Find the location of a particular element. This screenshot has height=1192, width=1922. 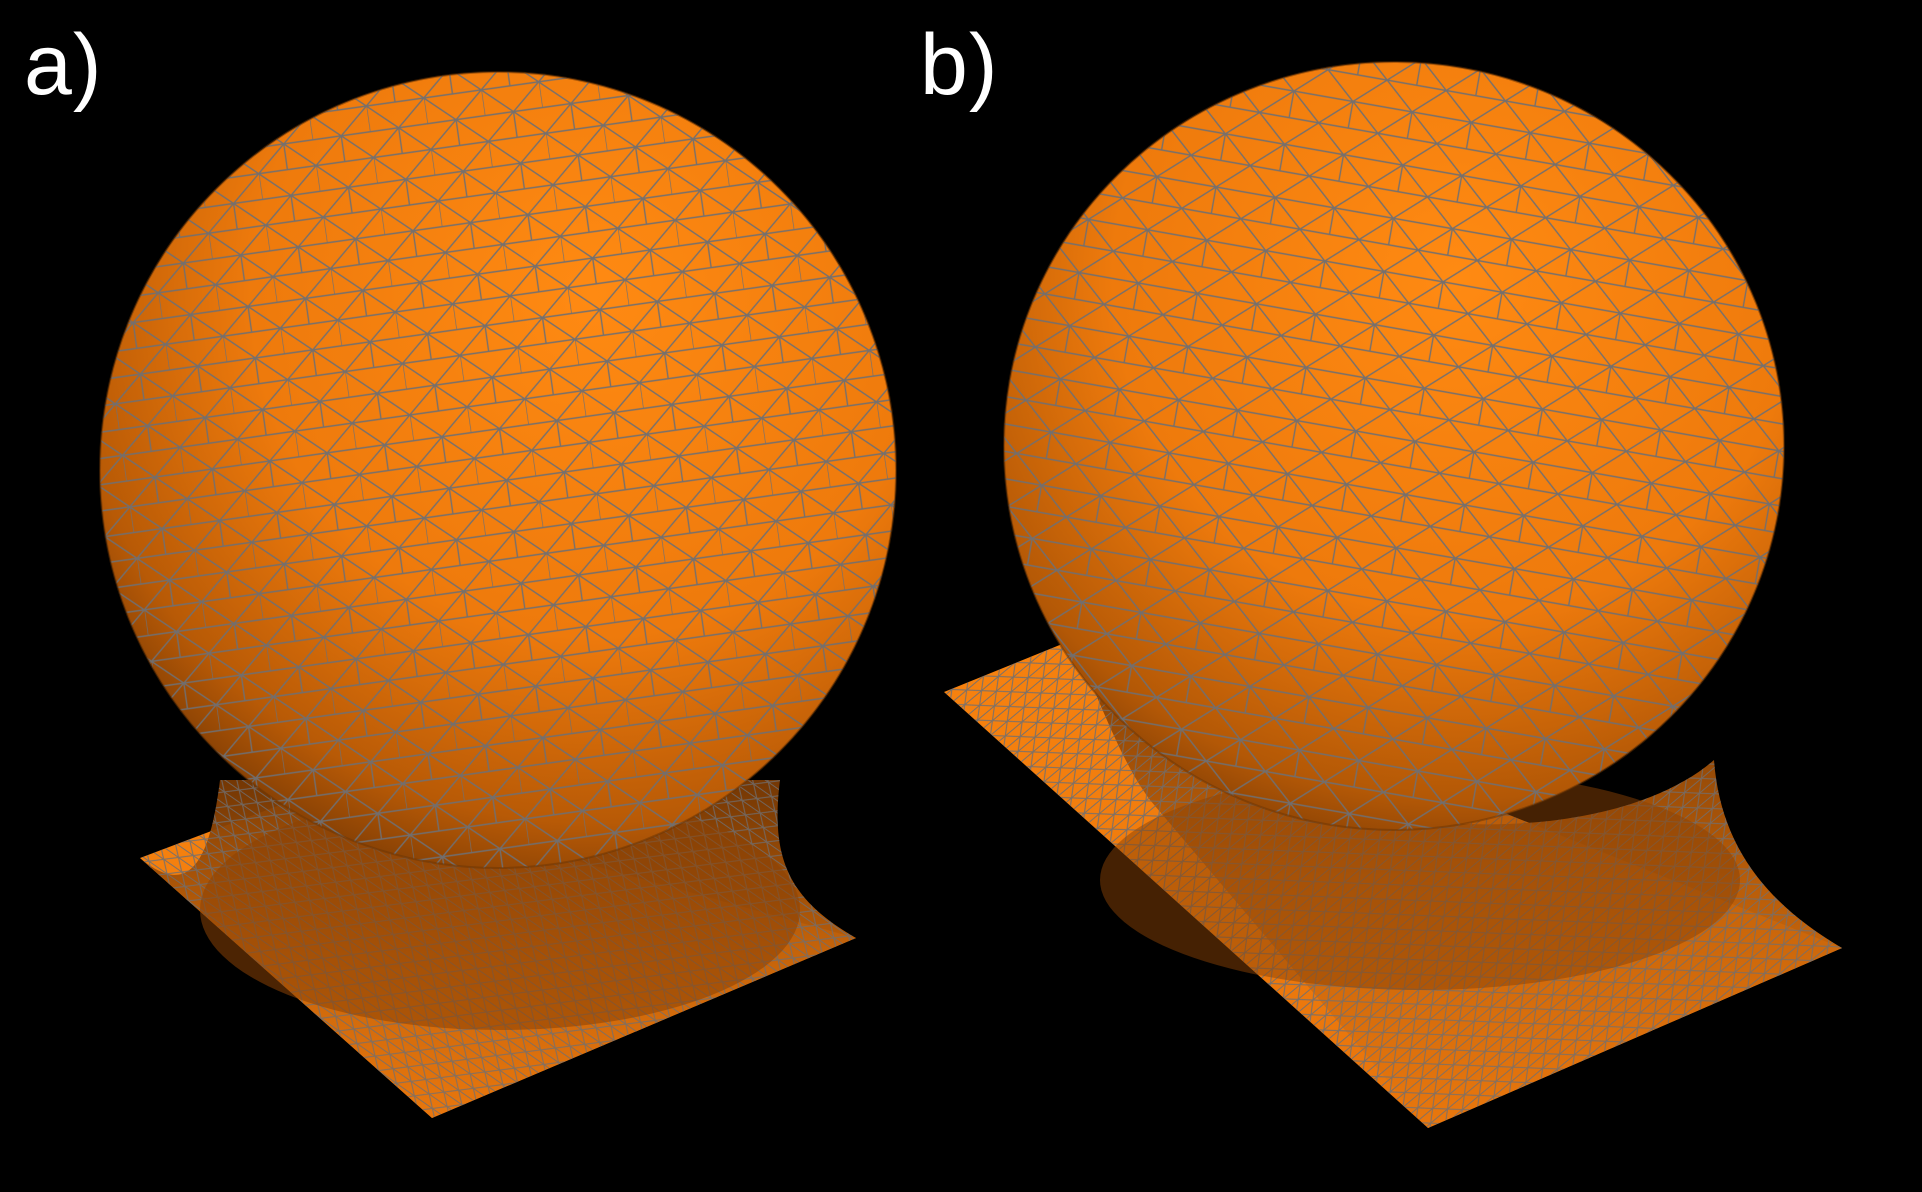

panel-b-label: b) is located at coordinates (959, 65).